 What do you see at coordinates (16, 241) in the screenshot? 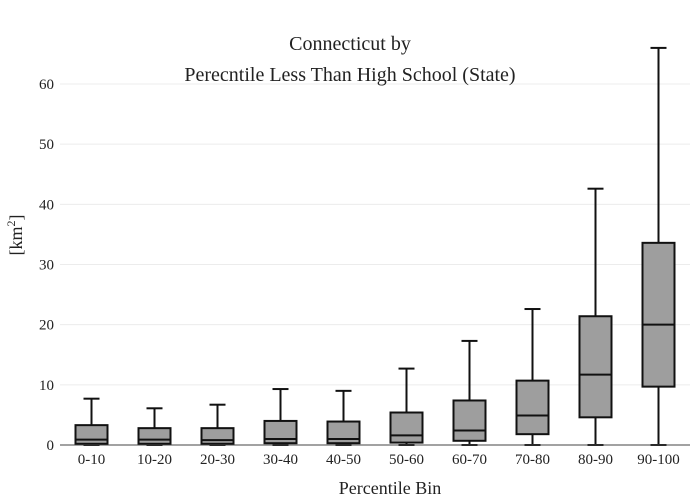
I see `y-axis-title-base: [km` at bounding box center [16, 241].